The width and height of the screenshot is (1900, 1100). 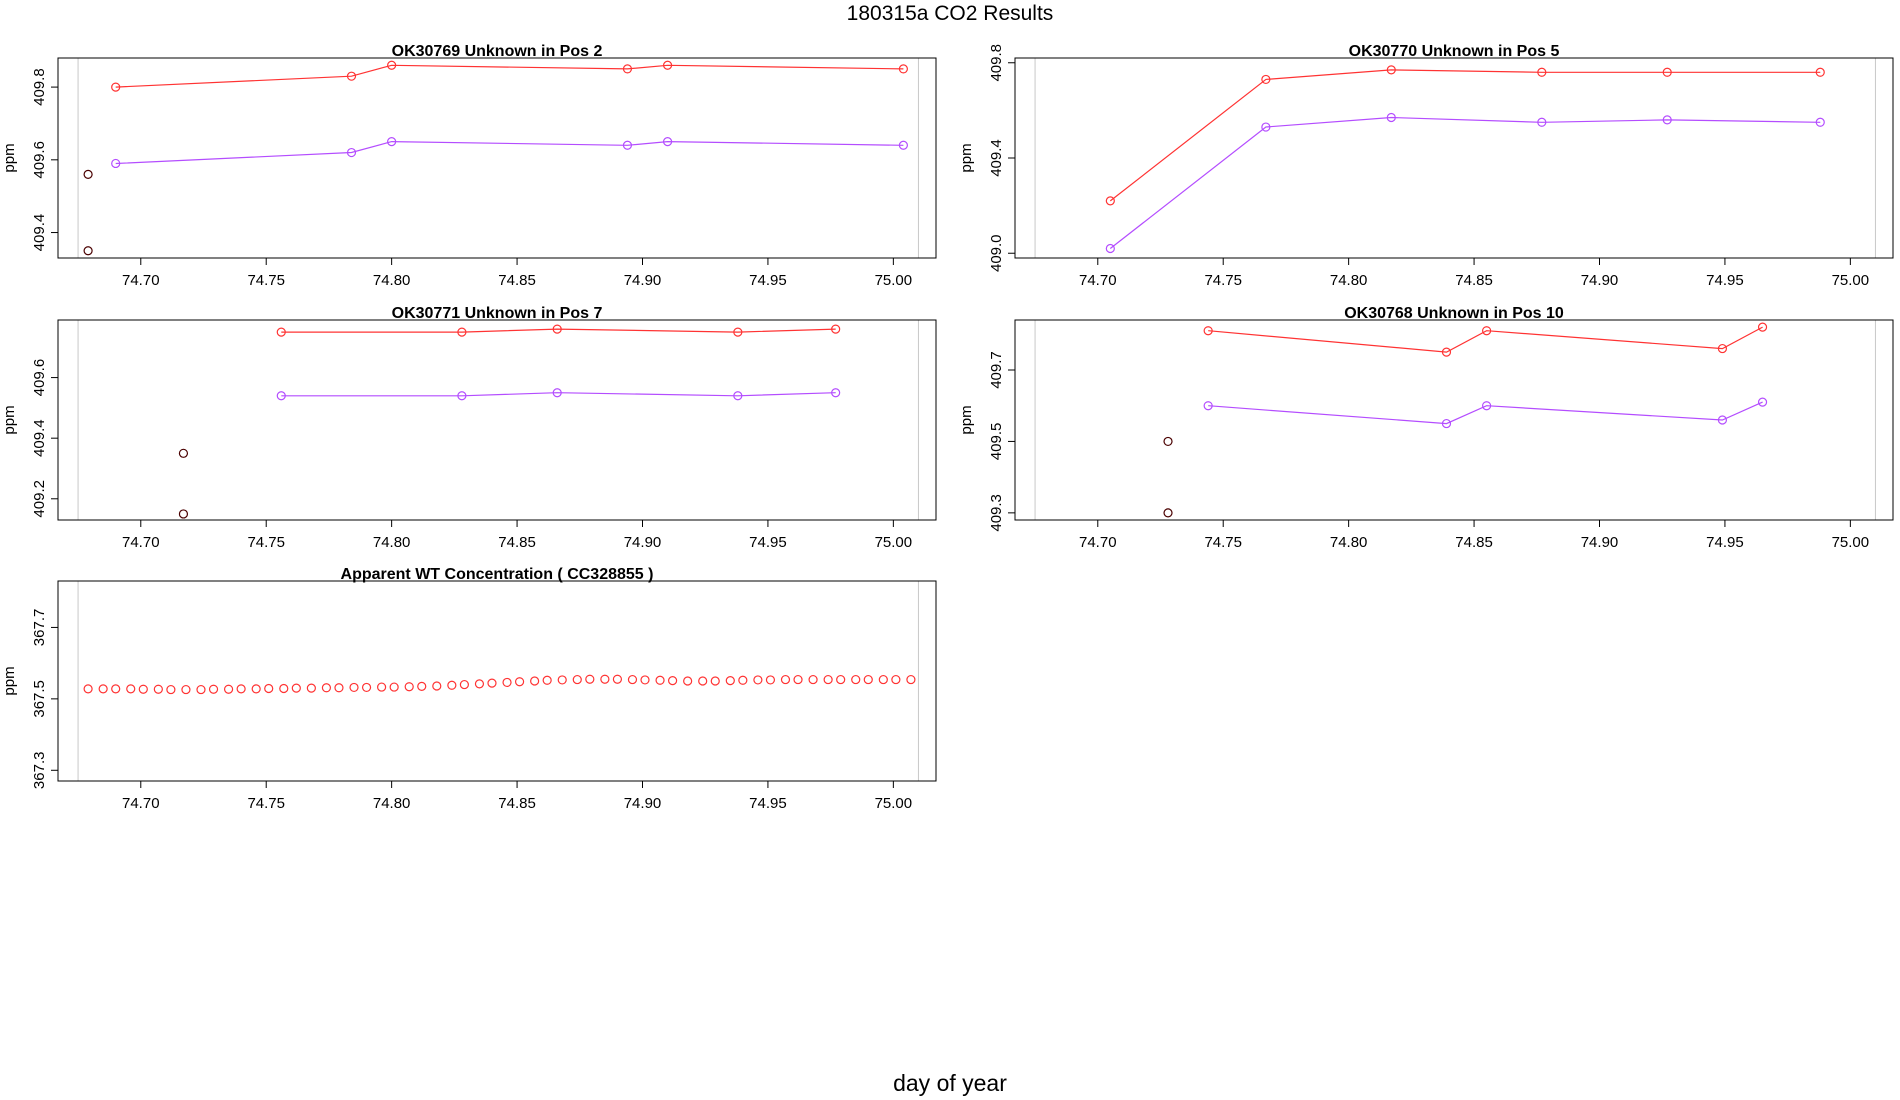 What do you see at coordinates (39, 699) in the screenshot?
I see `y-tick-label: 367.5` at bounding box center [39, 699].